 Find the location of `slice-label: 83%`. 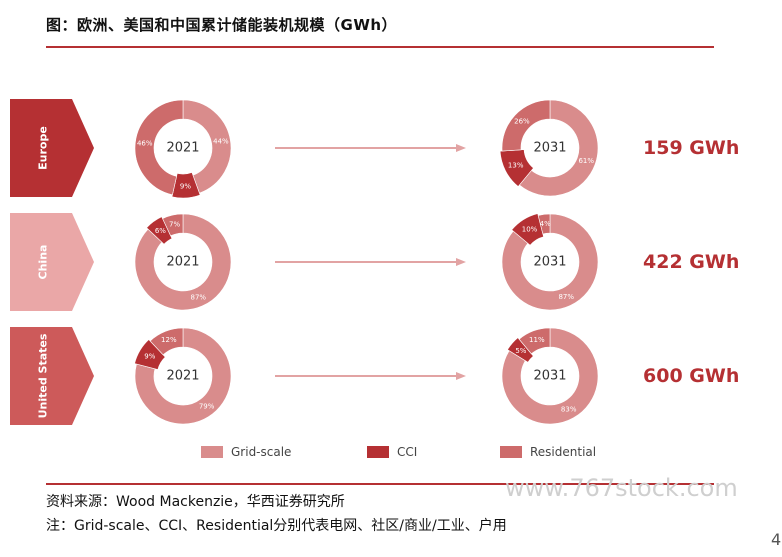

slice-label: 83% is located at coordinates (569, 410).